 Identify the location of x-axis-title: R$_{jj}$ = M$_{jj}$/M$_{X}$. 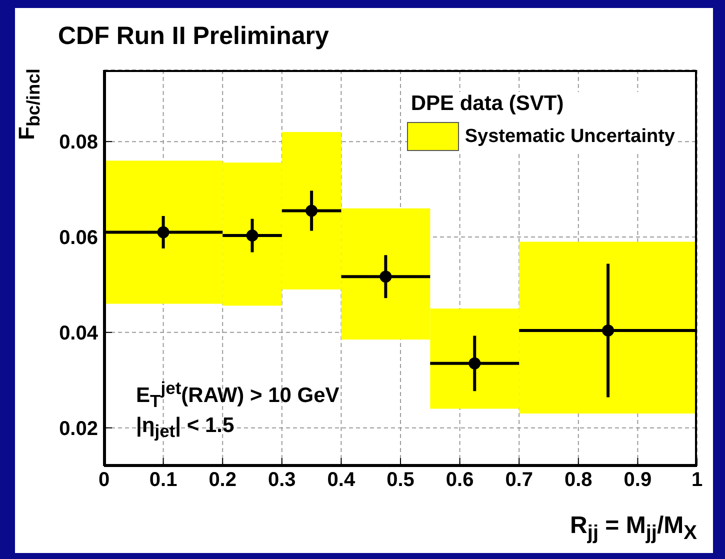
(633, 528).